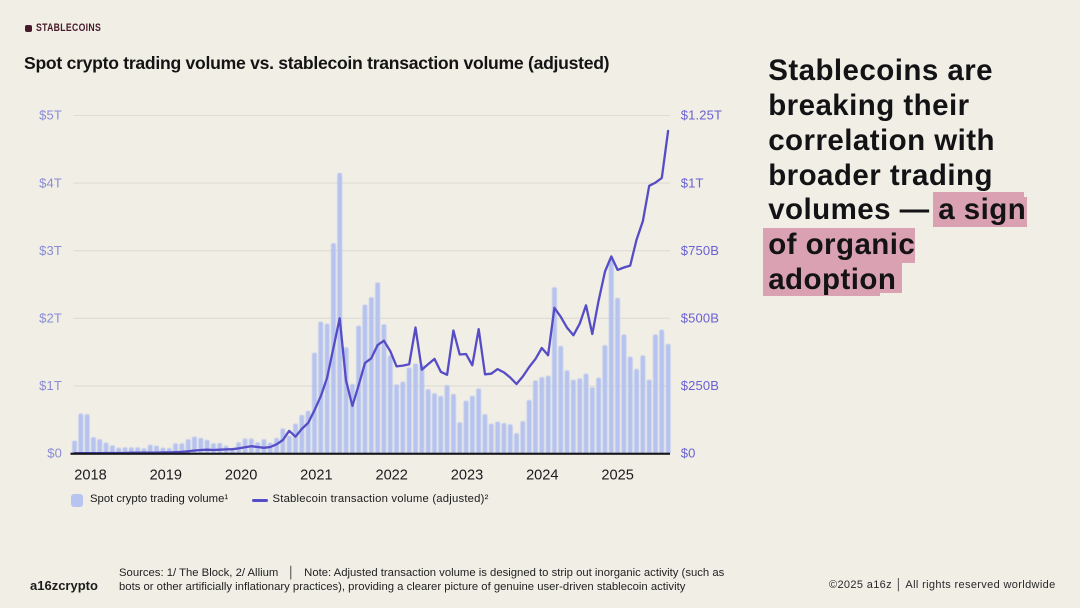  I want to click on svg-text: 2024, so click(542, 476).